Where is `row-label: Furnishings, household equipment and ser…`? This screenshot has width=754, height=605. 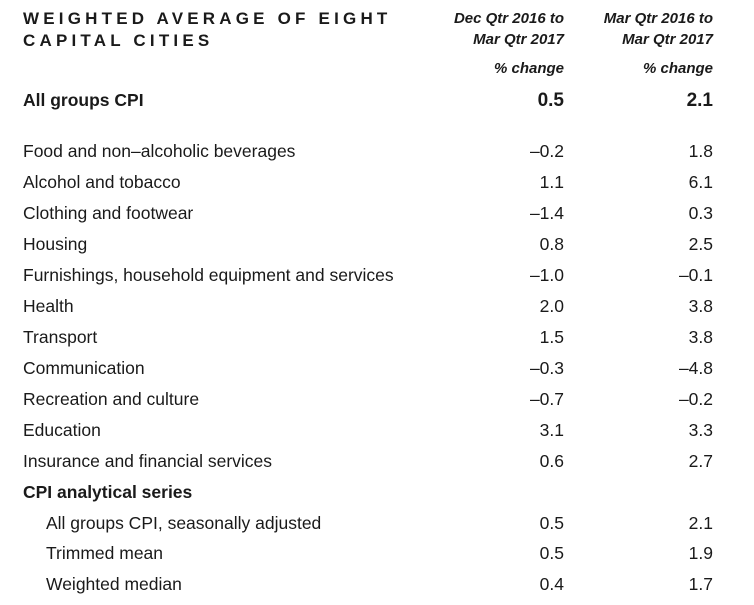 row-label: Furnishings, household equipment and ser… is located at coordinates (208, 275).